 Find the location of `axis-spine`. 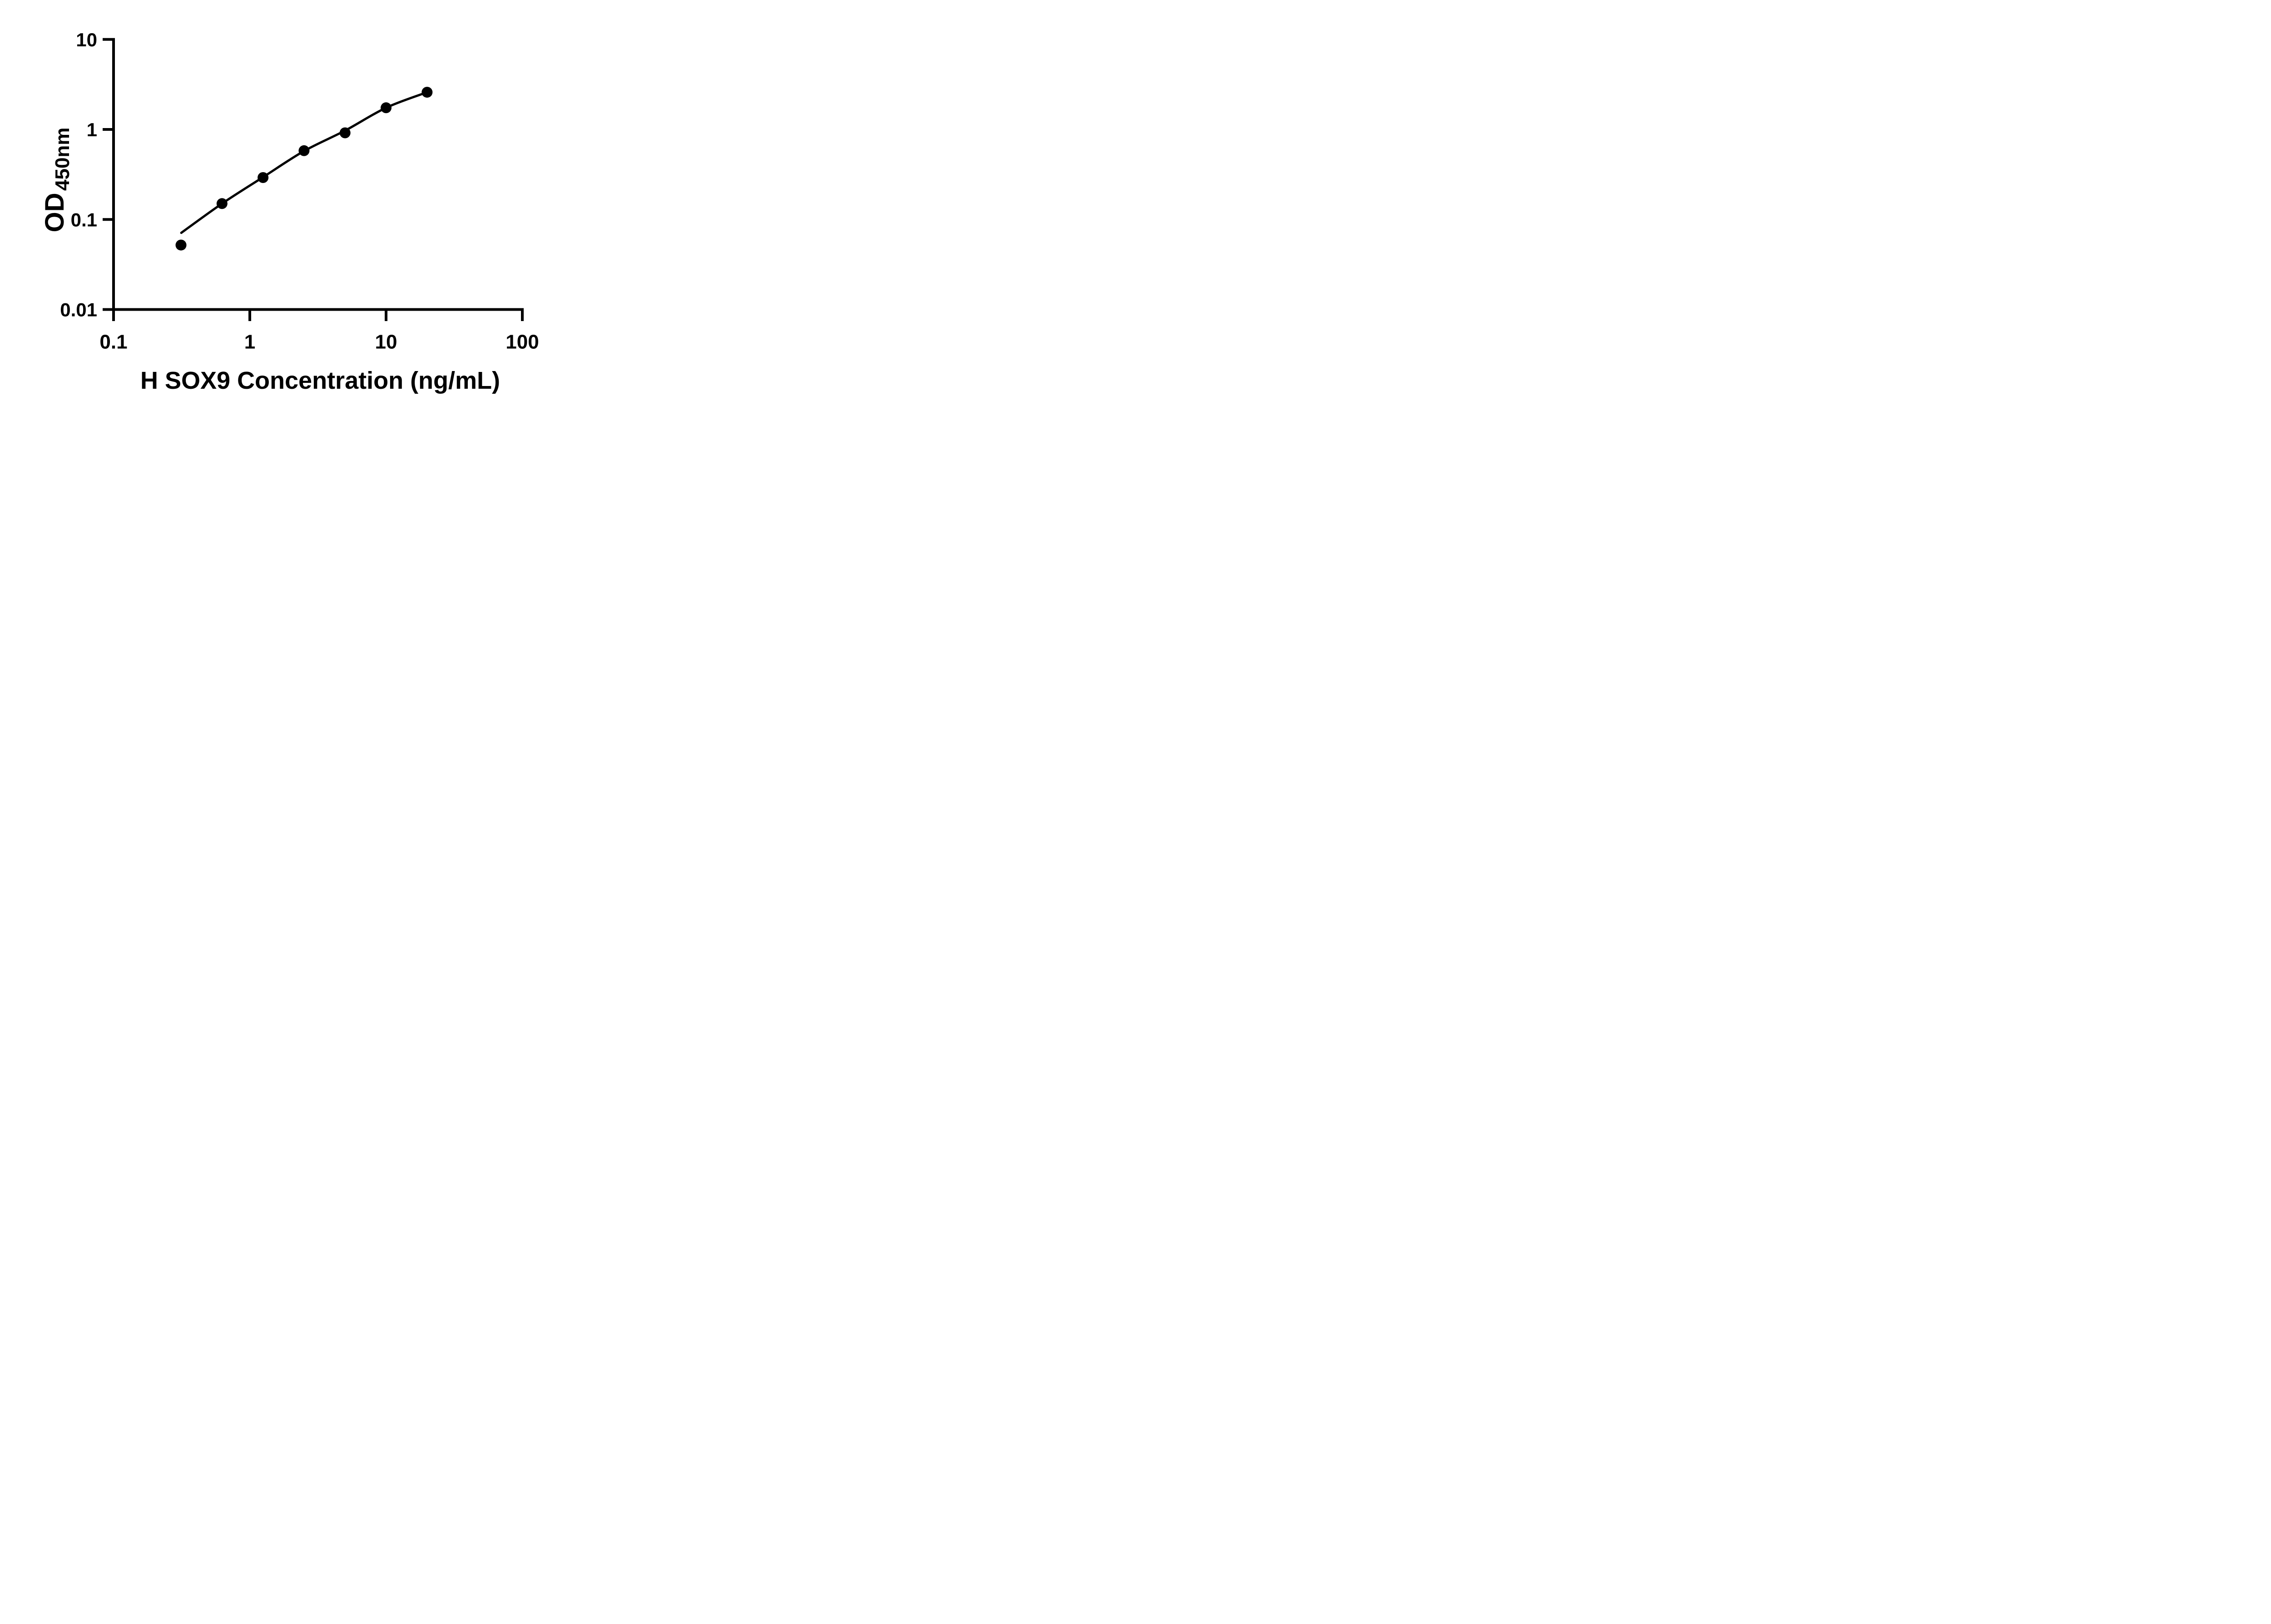

axis-spine is located at coordinates (313, 179).